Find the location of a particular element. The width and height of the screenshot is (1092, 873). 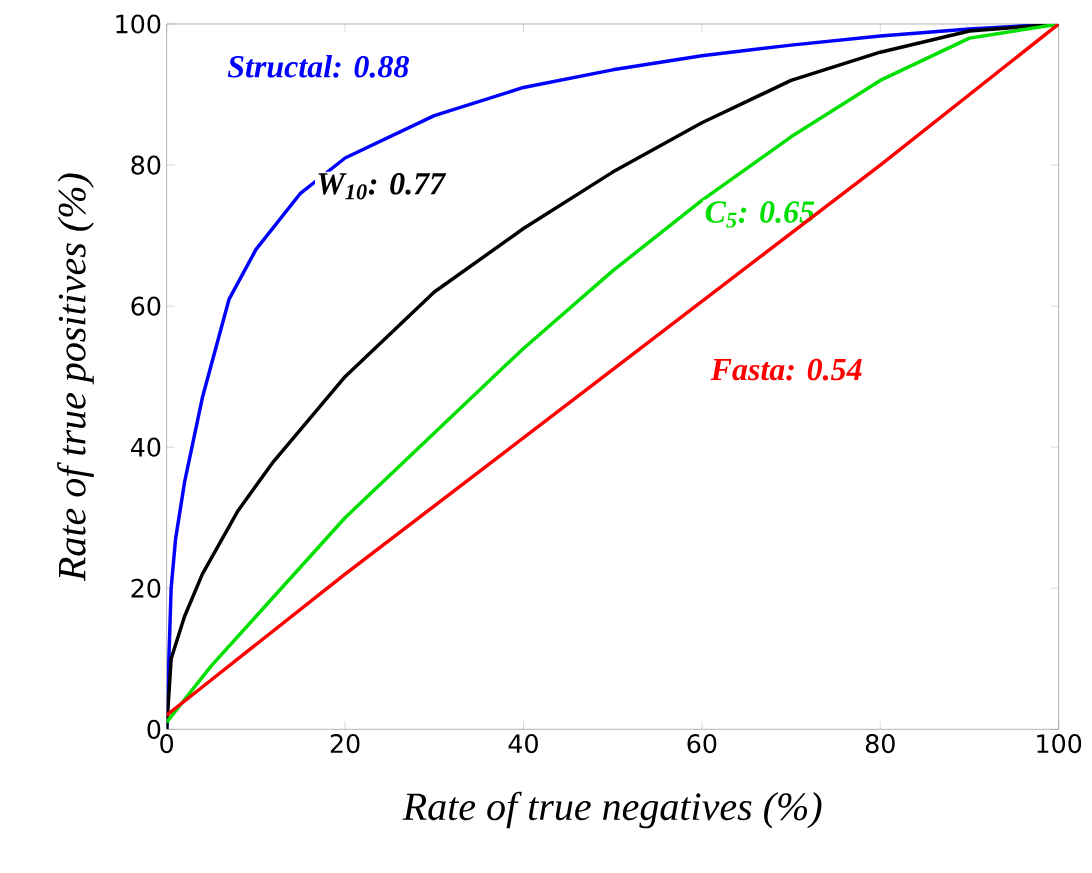

y-tick-label: 80 is located at coordinates (146, 165).